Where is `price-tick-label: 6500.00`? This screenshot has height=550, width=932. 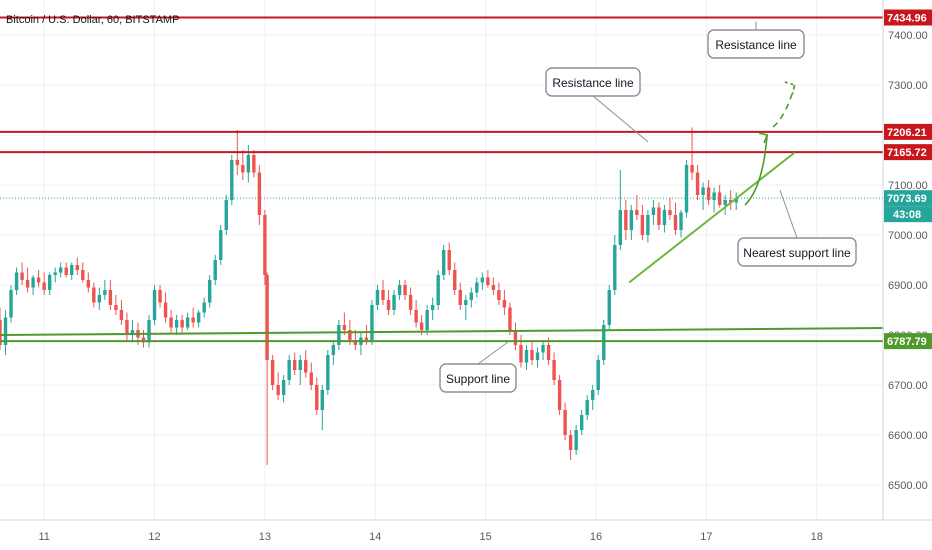 price-tick-label: 6500.00 is located at coordinates (908, 486).